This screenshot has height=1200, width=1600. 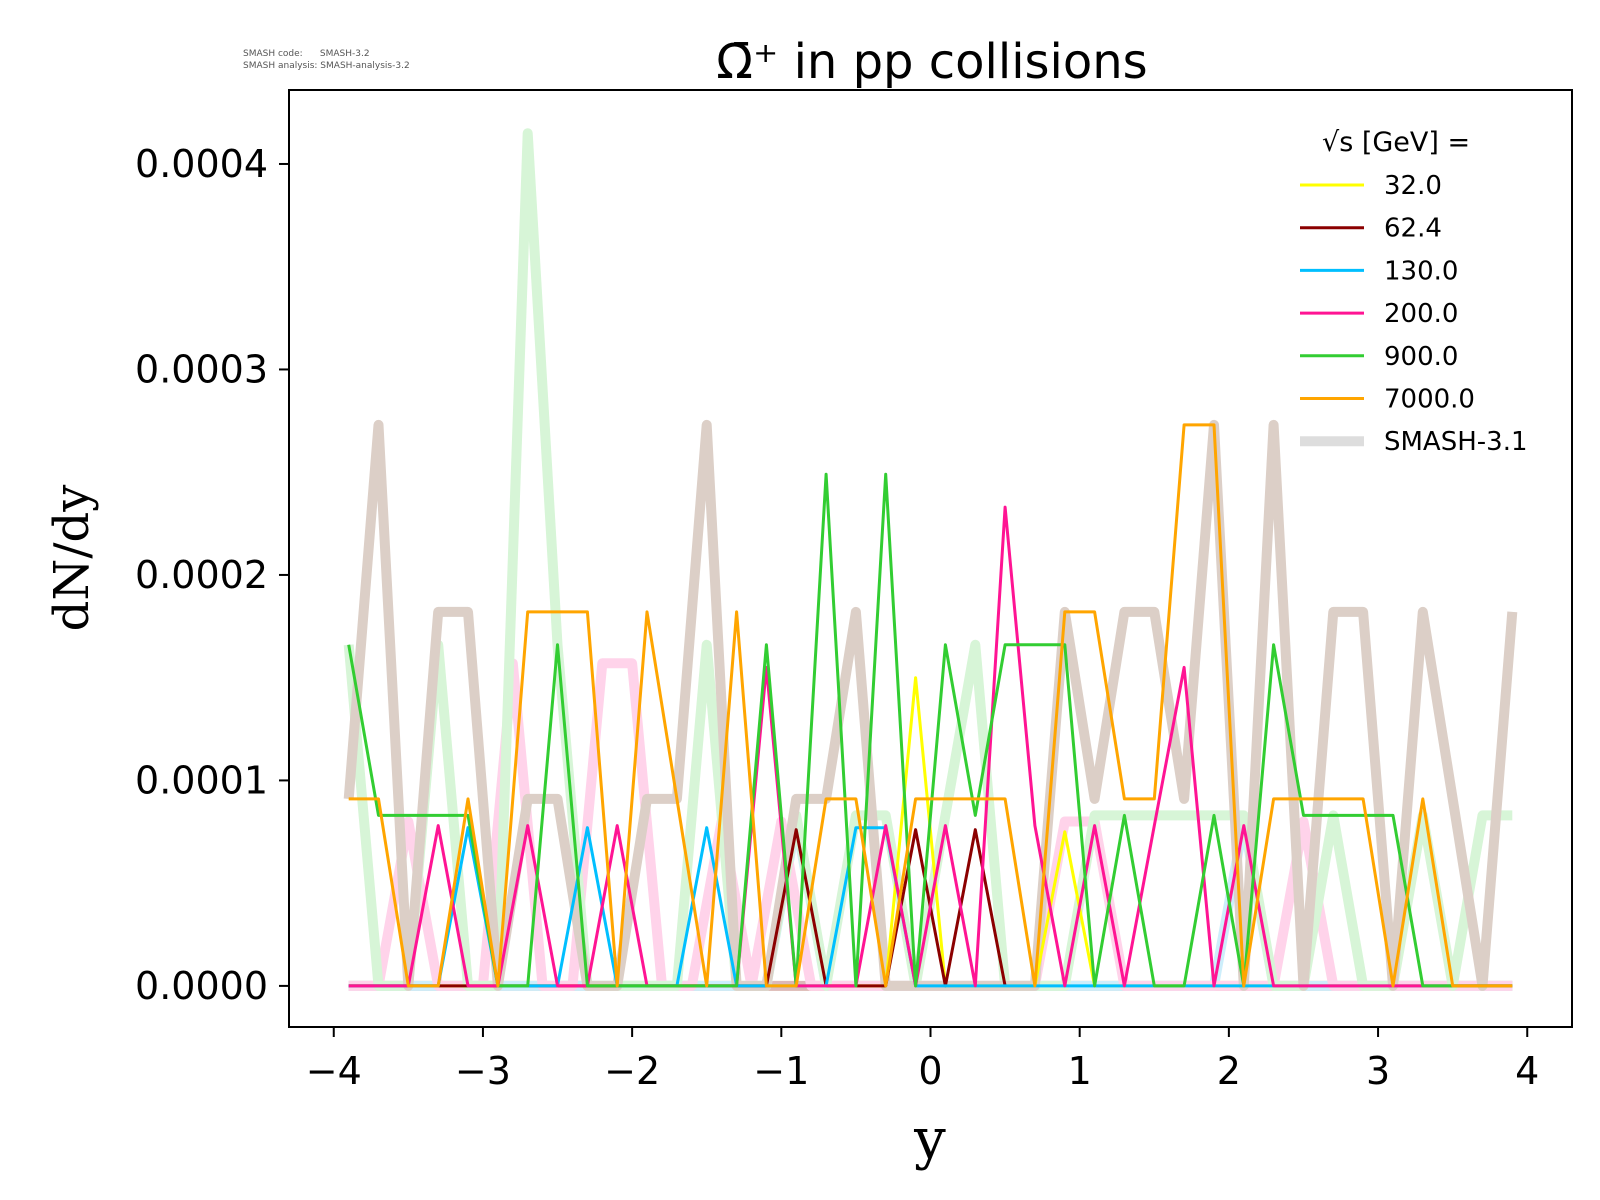 I want to click on x-tick-label: 1, so click(x=1080, y=1071).